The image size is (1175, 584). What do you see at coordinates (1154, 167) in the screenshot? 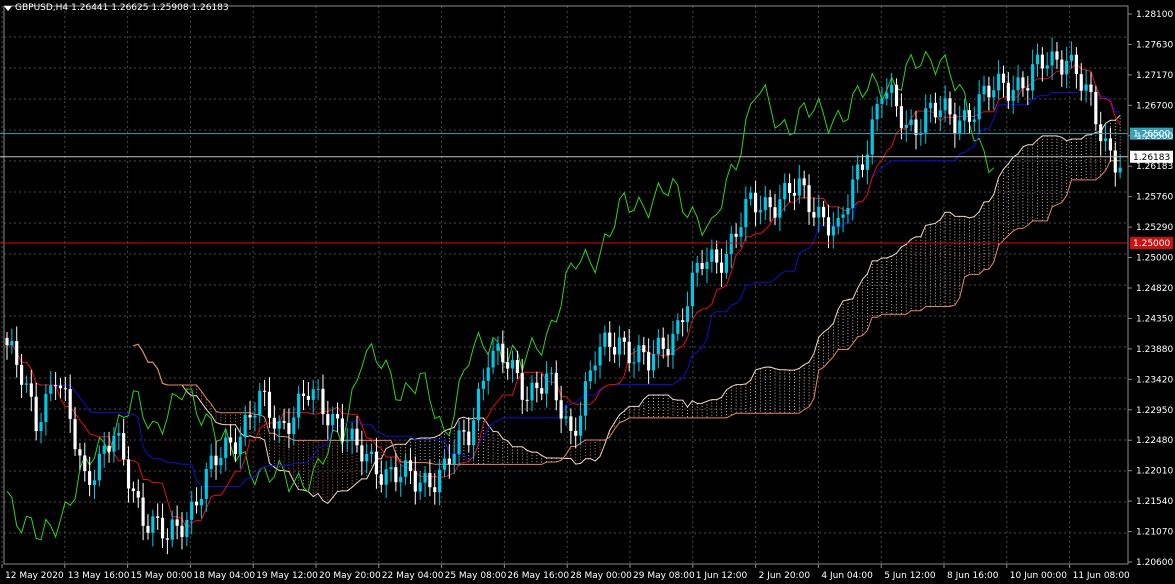
I see `price-label: 1.26183` at bounding box center [1154, 167].